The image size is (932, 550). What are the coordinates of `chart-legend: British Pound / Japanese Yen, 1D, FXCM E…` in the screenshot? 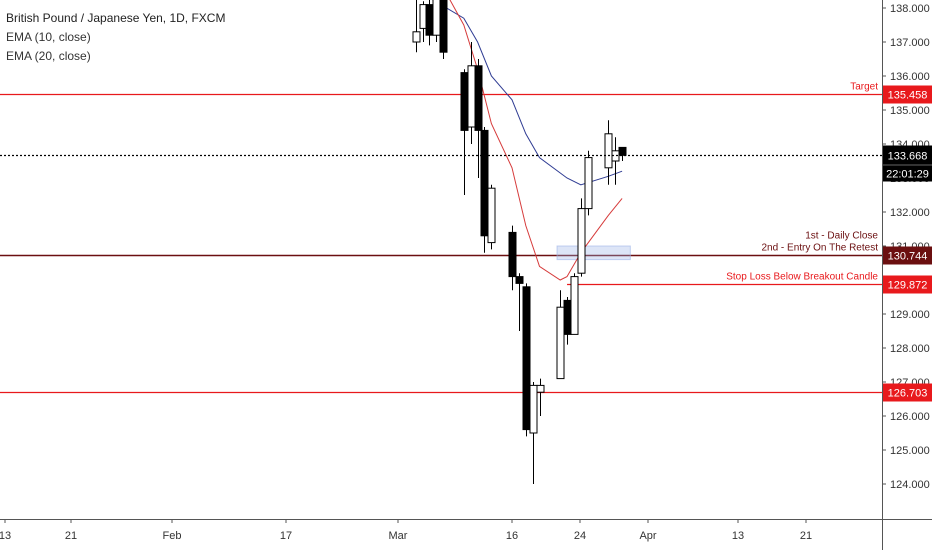 It's located at (115, 37).